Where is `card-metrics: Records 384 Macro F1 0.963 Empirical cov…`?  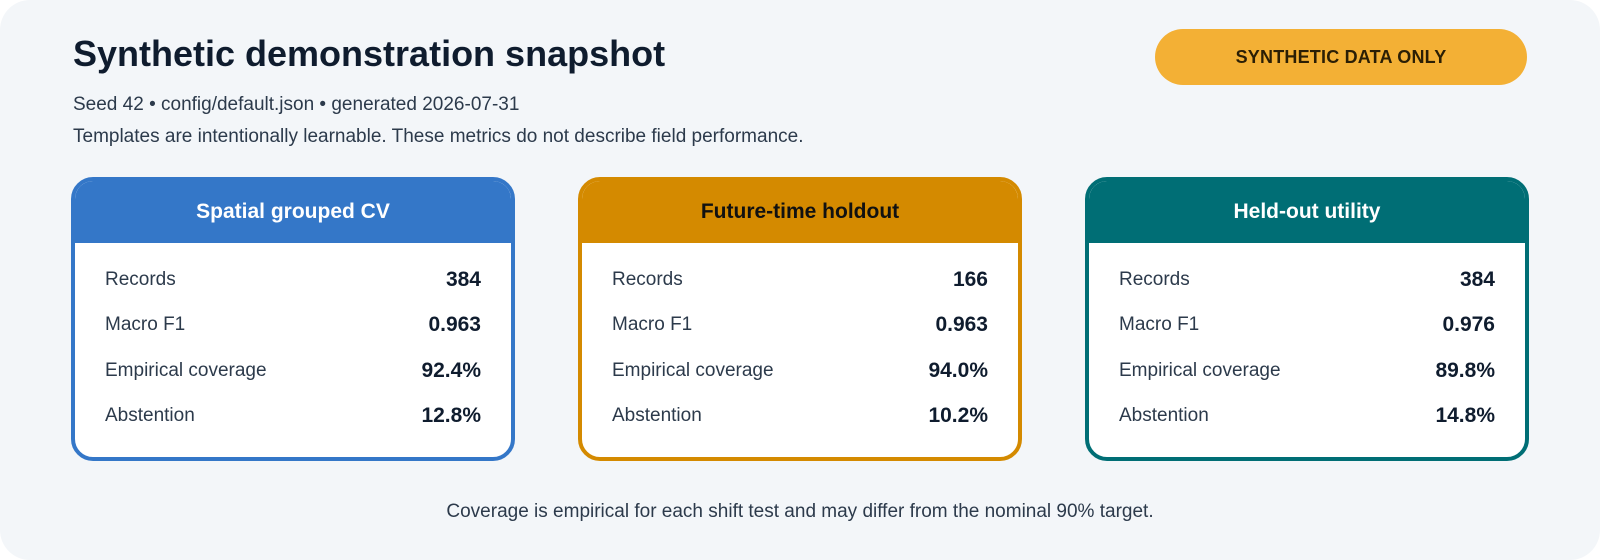
card-metrics: Records 384 Macro F1 0.963 Empirical cov… is located at coordinates (293, 341).